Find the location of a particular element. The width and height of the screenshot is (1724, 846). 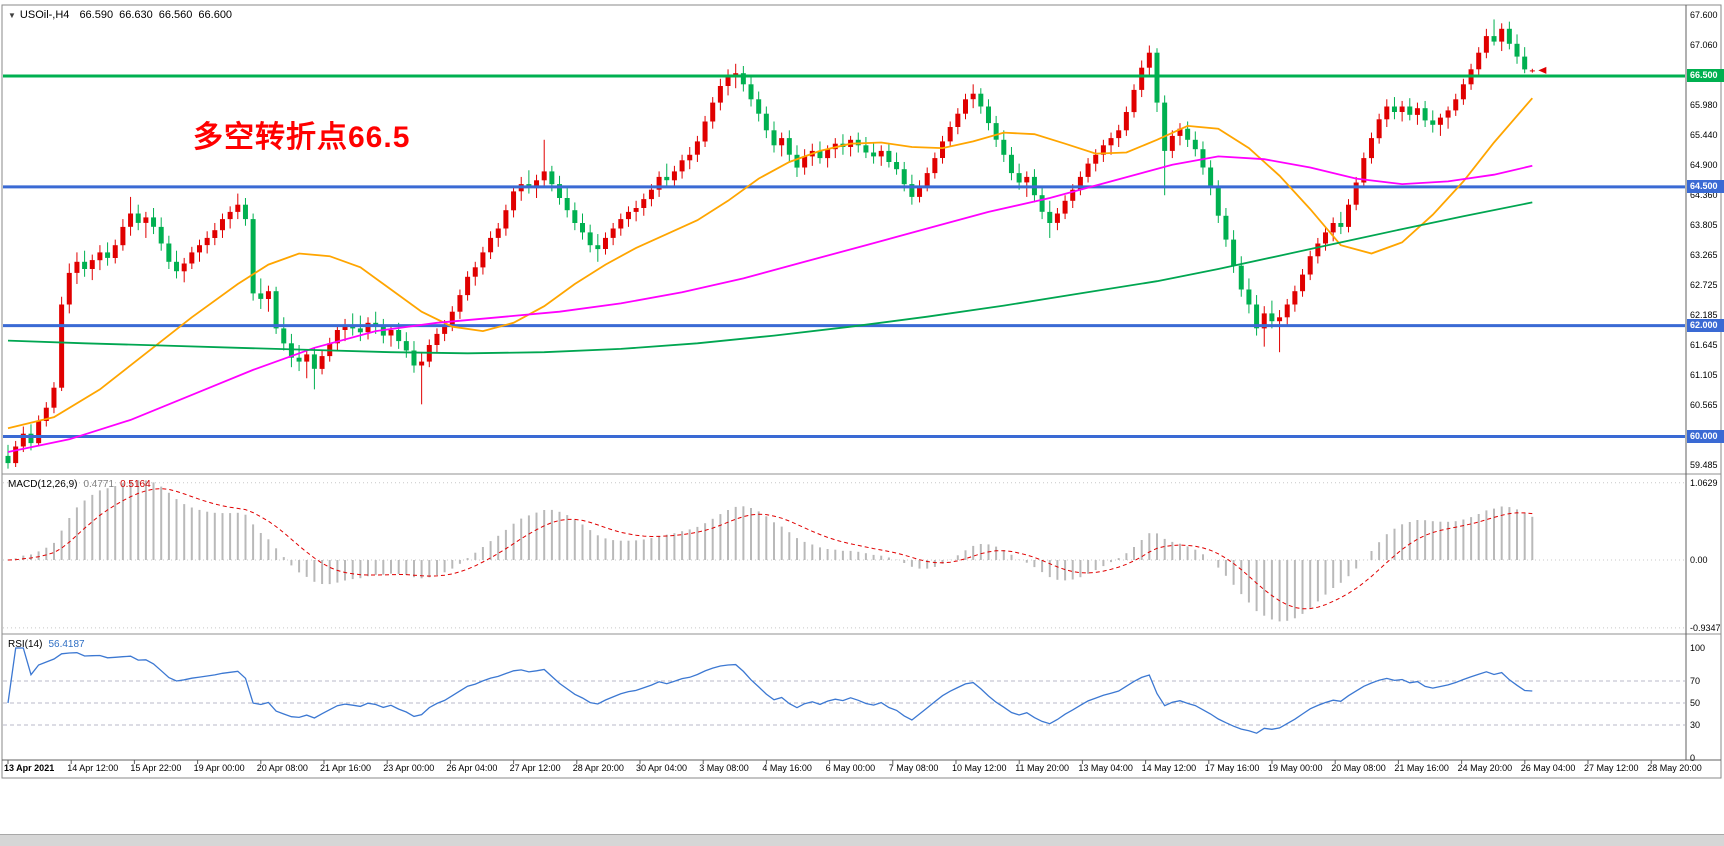

rsi-indicator-name: RSI(14) is located at coordinates (25, 644).